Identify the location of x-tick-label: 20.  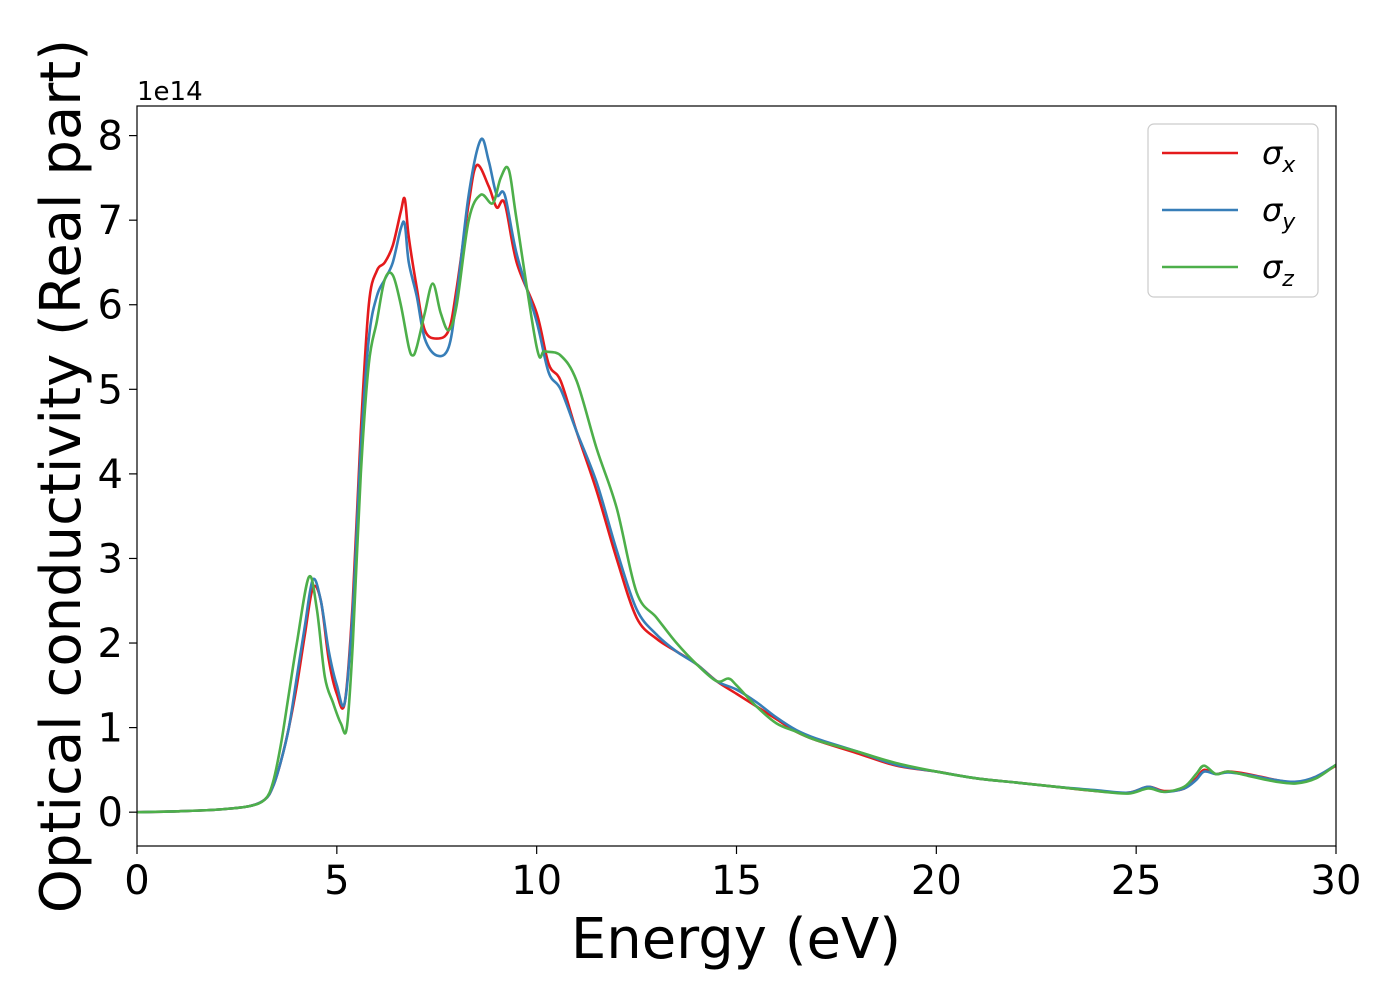
(936, 881).